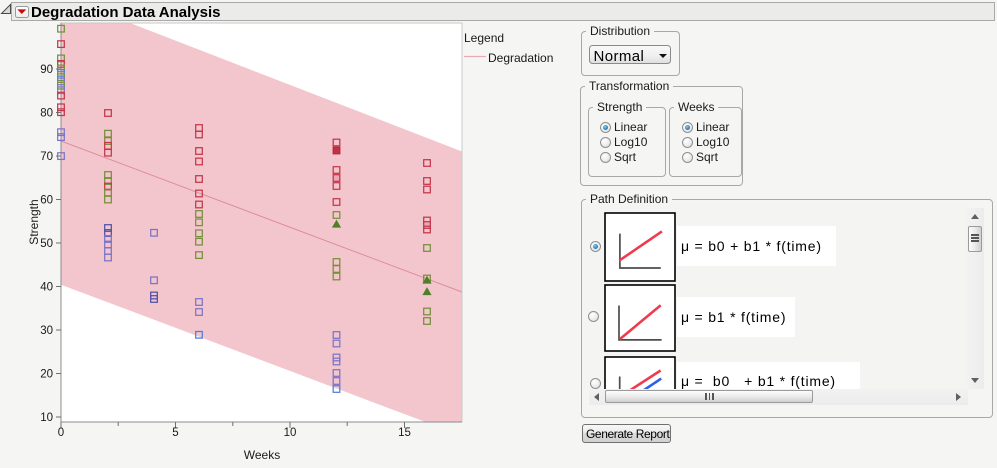 The width and height of the screenshot is (997, 468). Describe the element at coordinates (46, 157) in the screenshot. I see `svg-text: 70` at that location.